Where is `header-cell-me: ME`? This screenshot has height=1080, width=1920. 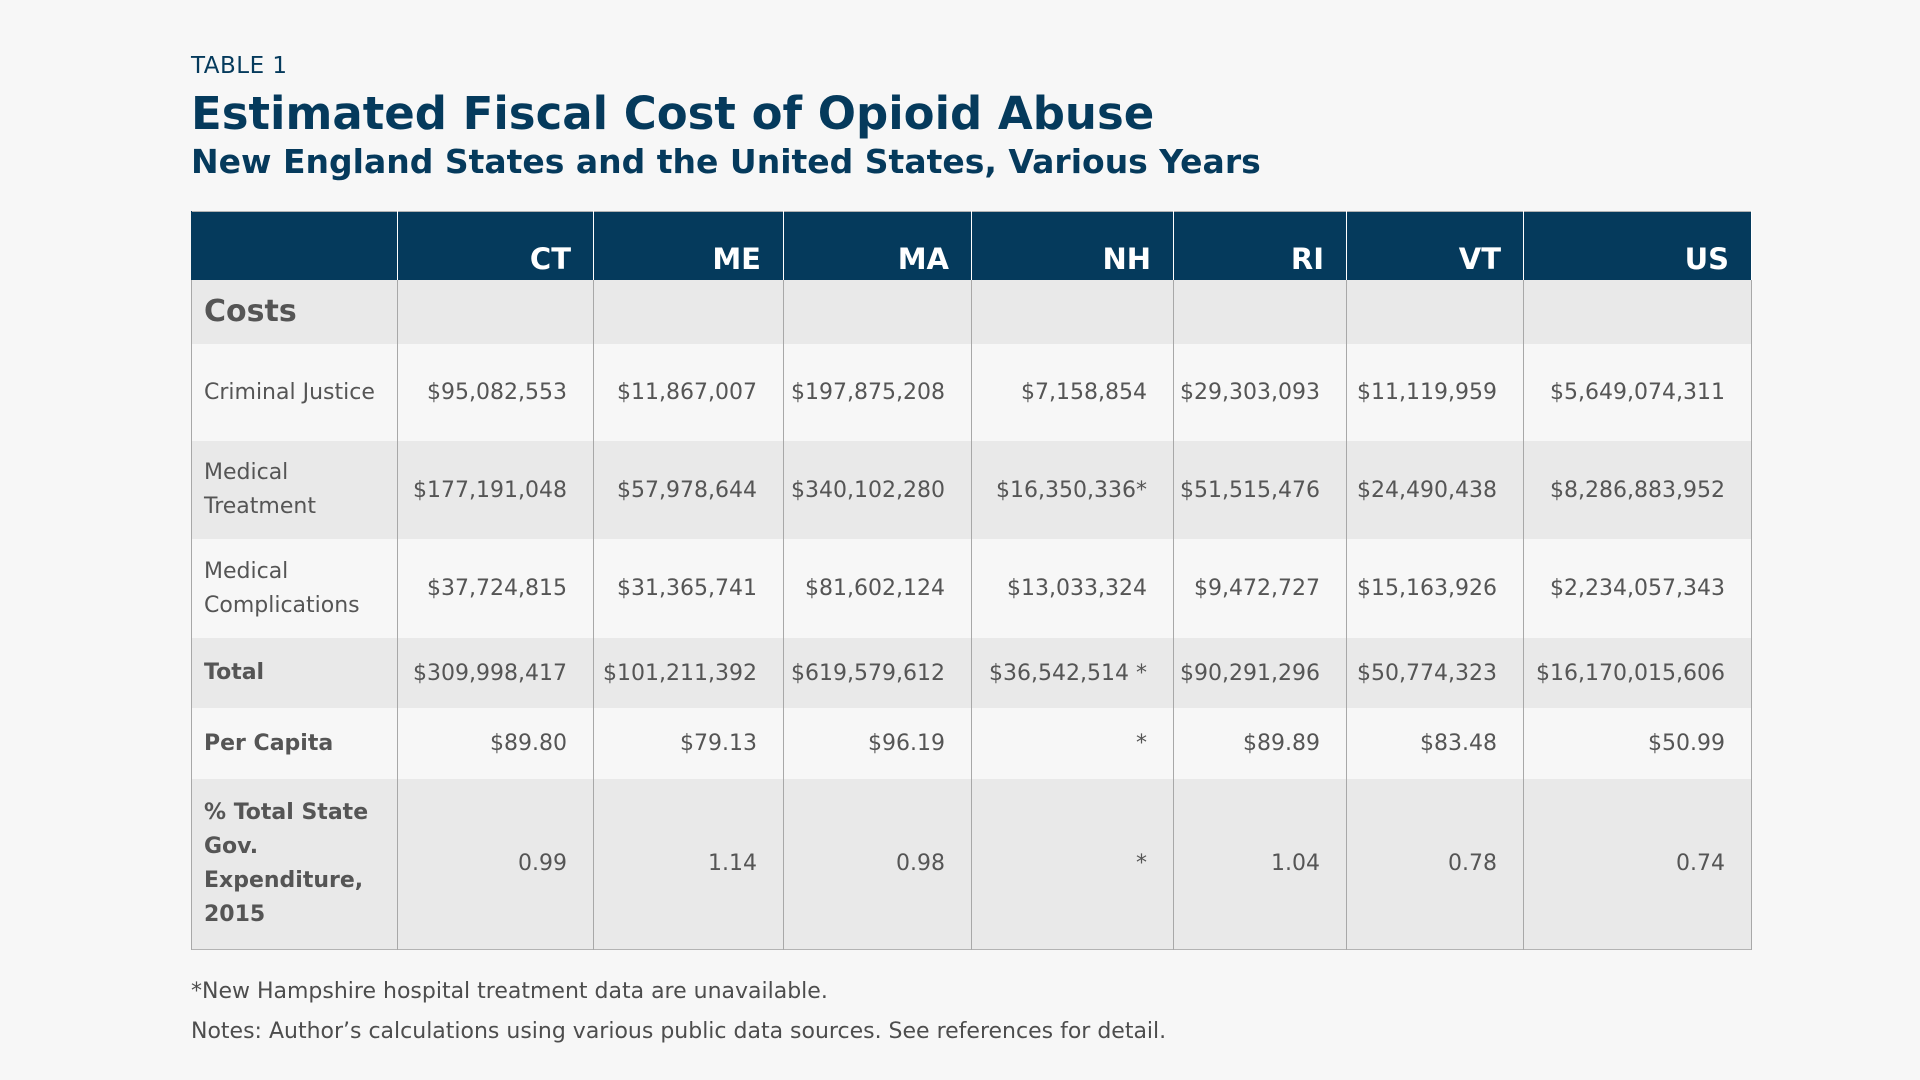 header-cell-me: ME is located at coordinates (688, 245).